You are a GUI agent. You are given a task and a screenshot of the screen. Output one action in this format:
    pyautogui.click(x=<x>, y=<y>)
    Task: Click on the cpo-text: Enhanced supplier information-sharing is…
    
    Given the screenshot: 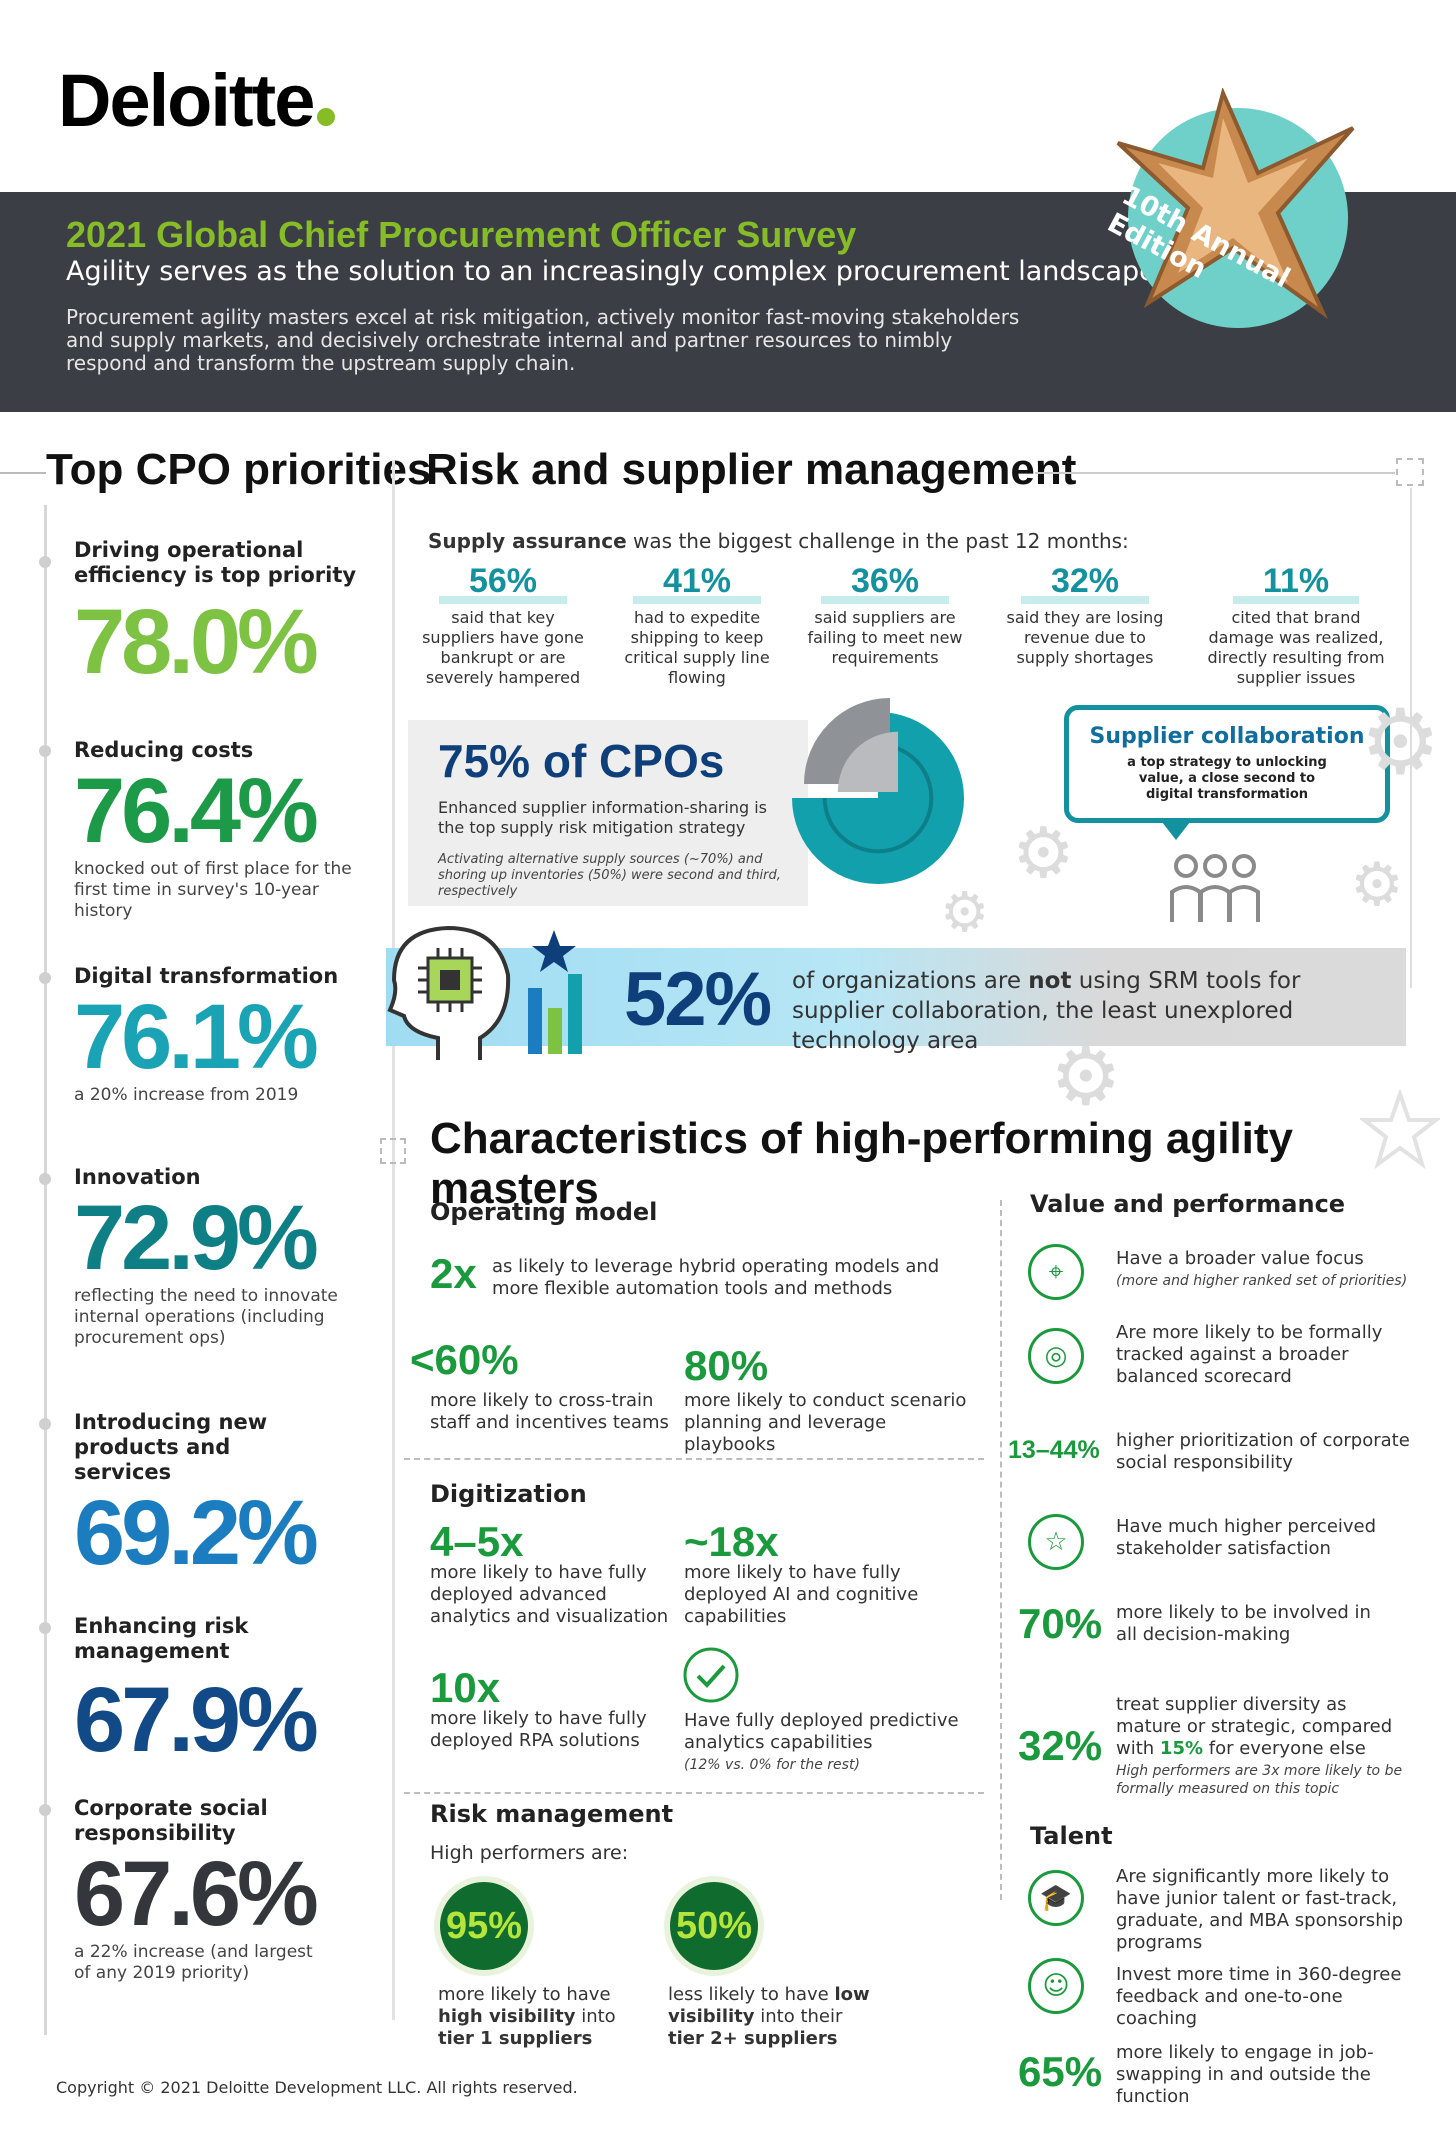 What is the action you would take?
    pyautogui.click(x=602, y=817)
    